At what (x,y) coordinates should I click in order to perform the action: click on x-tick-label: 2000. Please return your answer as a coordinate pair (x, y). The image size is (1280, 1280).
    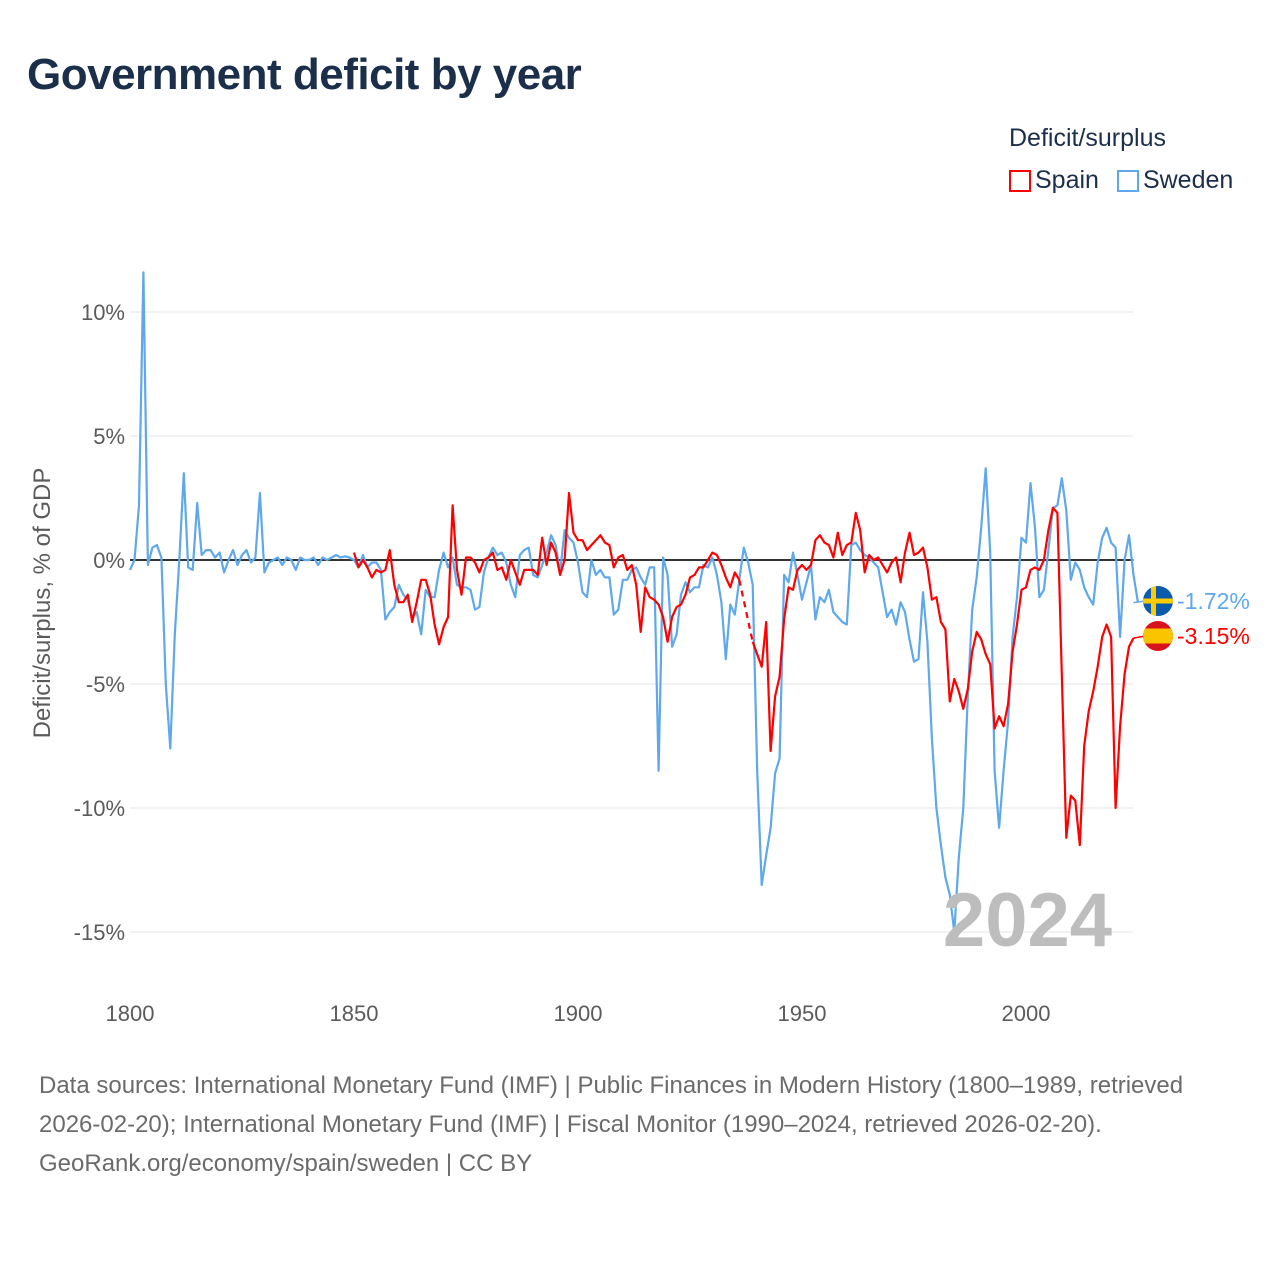
    Looking at the image, I should click on (1026, 1013).